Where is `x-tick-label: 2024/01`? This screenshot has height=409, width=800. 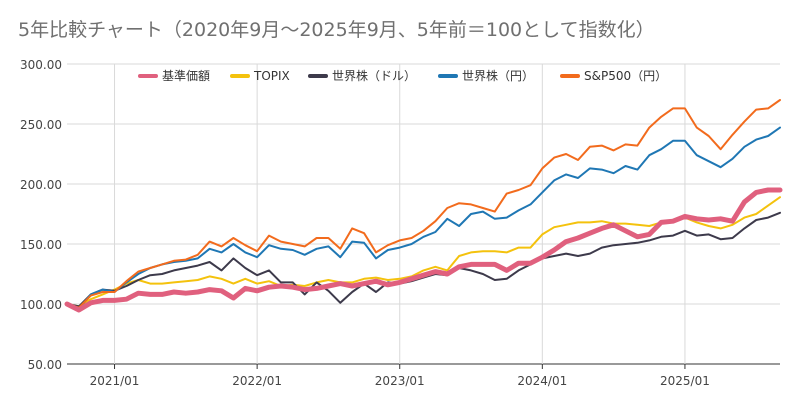 x-tick-label: 2024/01 is located at coordinates (542, 381).